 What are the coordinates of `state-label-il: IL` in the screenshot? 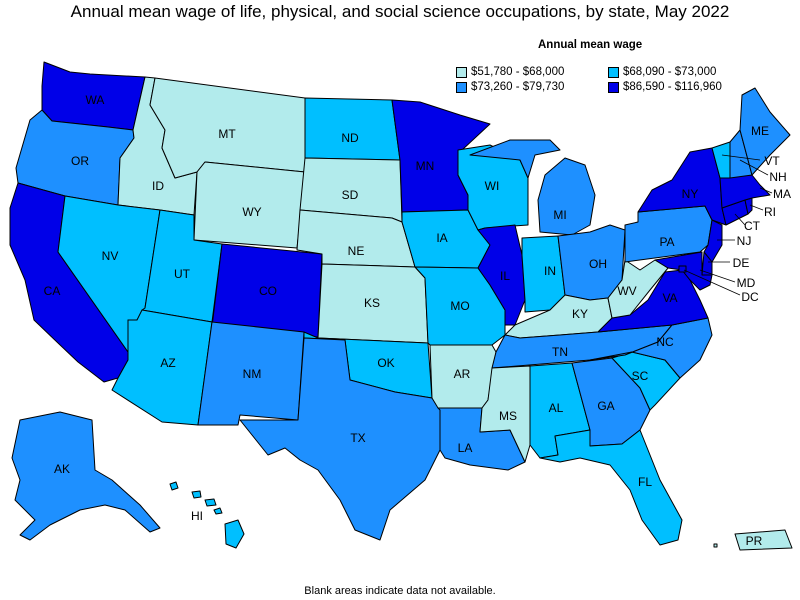 It's located at (505, 276).